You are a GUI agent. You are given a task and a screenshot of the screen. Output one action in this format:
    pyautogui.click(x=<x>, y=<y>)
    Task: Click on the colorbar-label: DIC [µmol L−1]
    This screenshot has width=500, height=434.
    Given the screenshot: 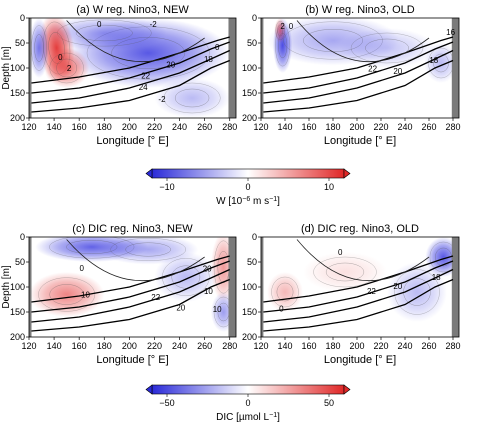 What is the action you would take?
    pyautogui.click(x=248, y=418)
    